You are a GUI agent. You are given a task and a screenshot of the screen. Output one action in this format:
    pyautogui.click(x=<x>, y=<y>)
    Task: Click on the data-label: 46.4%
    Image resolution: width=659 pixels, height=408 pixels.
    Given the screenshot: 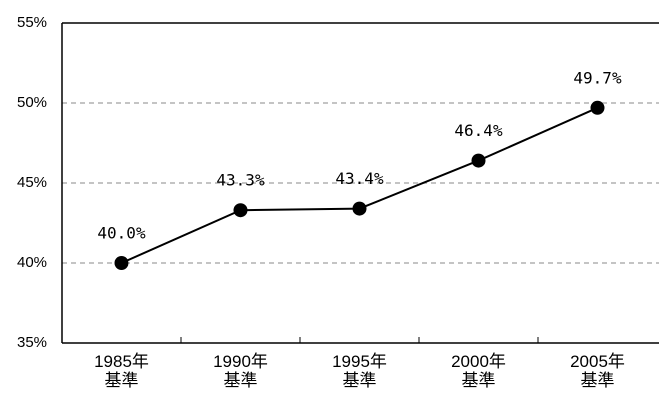 What is the action you would take?
    pyautogui.click(x=478, y=130)
    